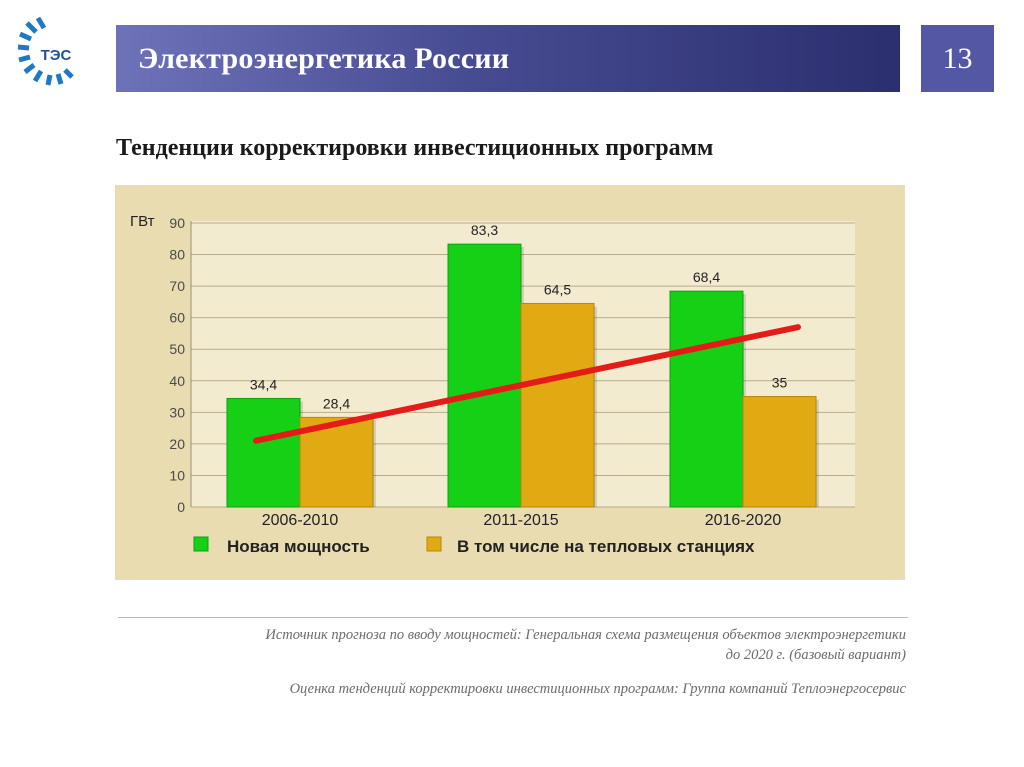 The height and width of the screenshot is (767, 1024). Describe the element at coordinates (606, 546) in the screenshot. I see `legend-label: В том числе на тепловых станциях` at that location.